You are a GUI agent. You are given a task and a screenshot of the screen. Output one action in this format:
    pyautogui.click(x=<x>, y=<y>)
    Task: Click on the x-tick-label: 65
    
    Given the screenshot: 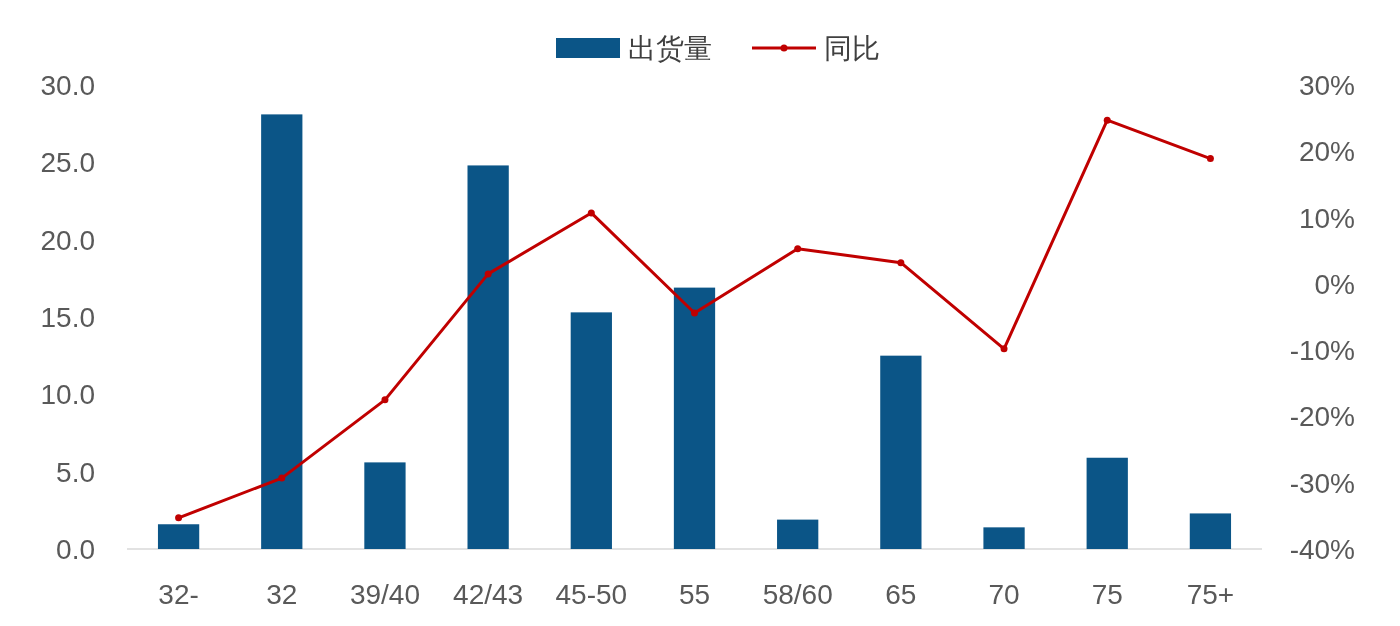 What is the action you would take?
    pyautogui.click(x=901, y=594)
    